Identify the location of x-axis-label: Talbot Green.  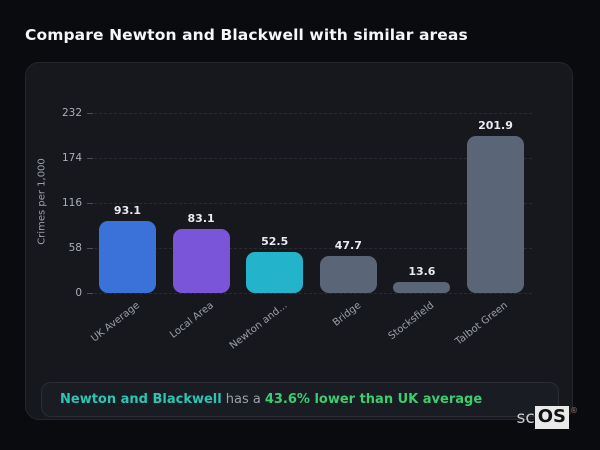
(482, 324).